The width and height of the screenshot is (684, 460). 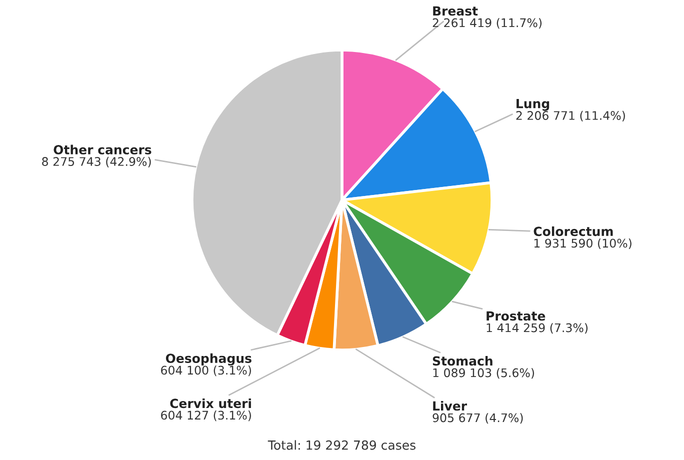 I want to click on slice-label: Oesophagus, so click(x=209, y=359).